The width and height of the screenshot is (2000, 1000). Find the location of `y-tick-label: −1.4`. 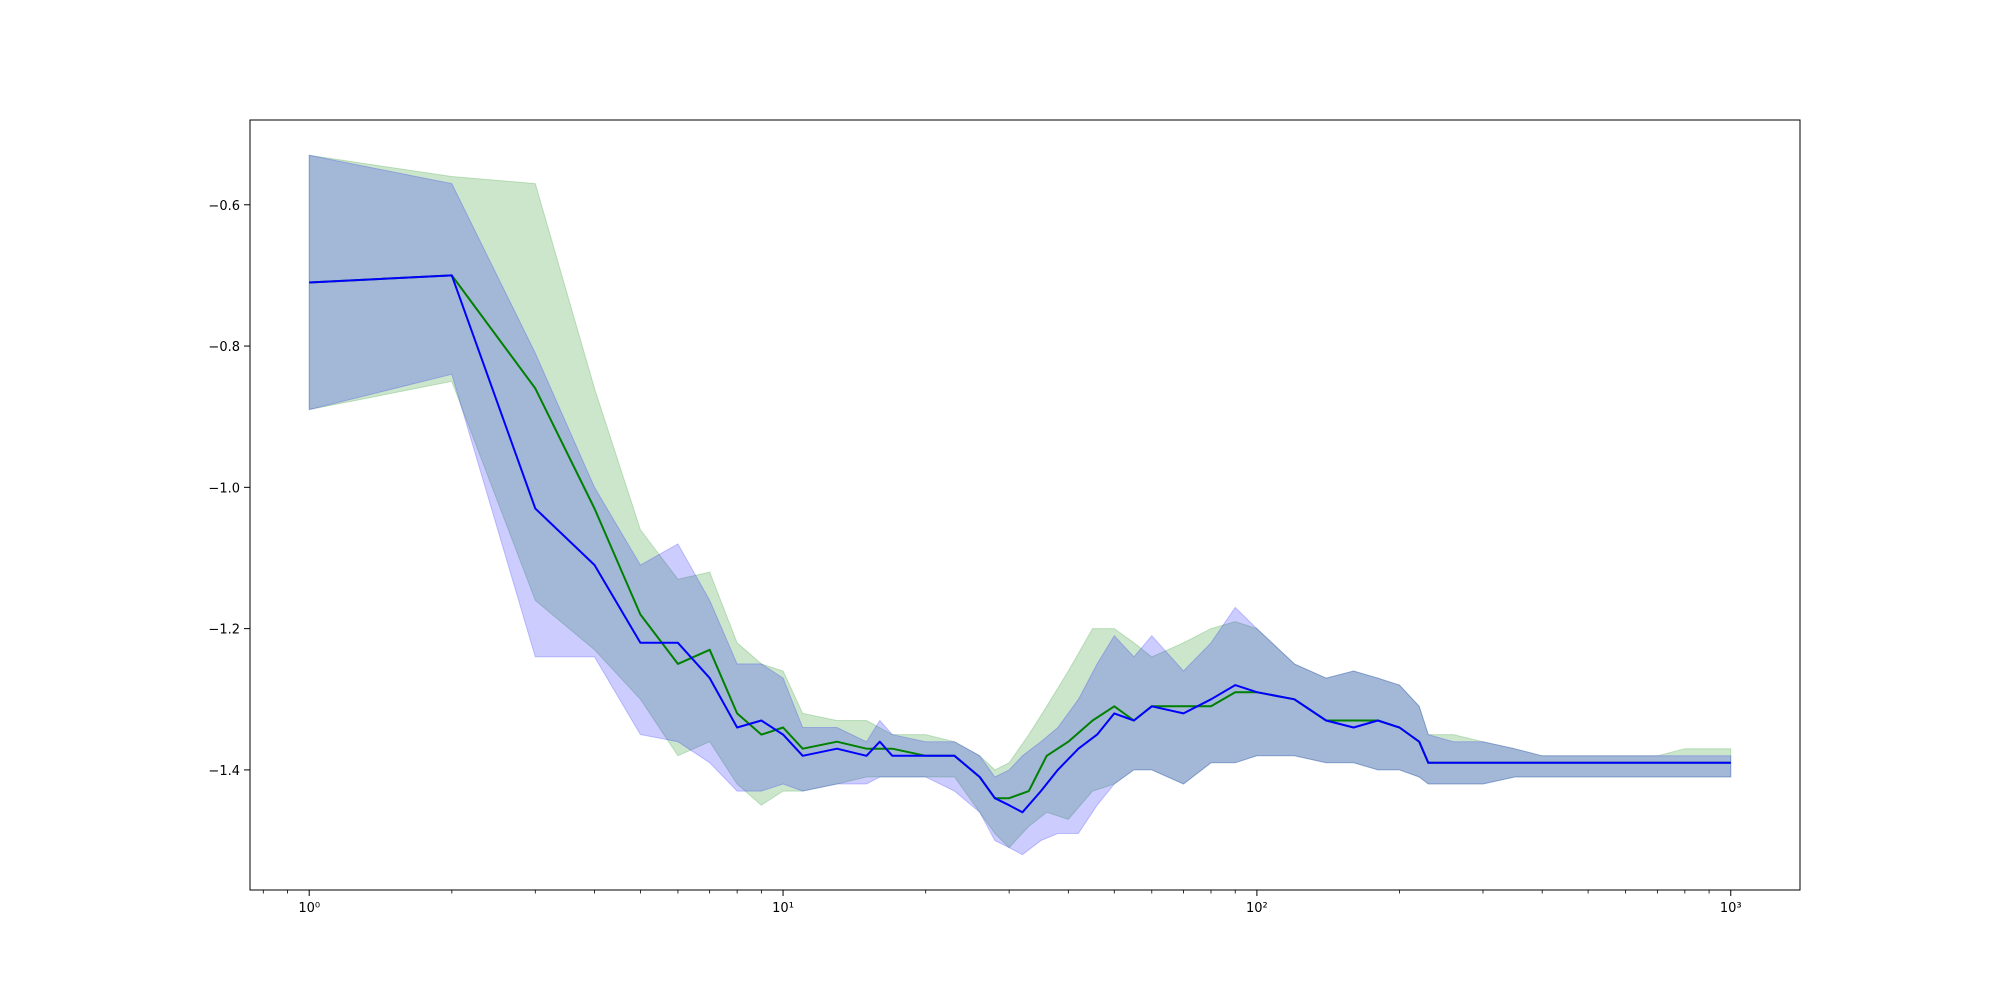

y-tick-label: −1.4 is located at coordinates (224, 771).